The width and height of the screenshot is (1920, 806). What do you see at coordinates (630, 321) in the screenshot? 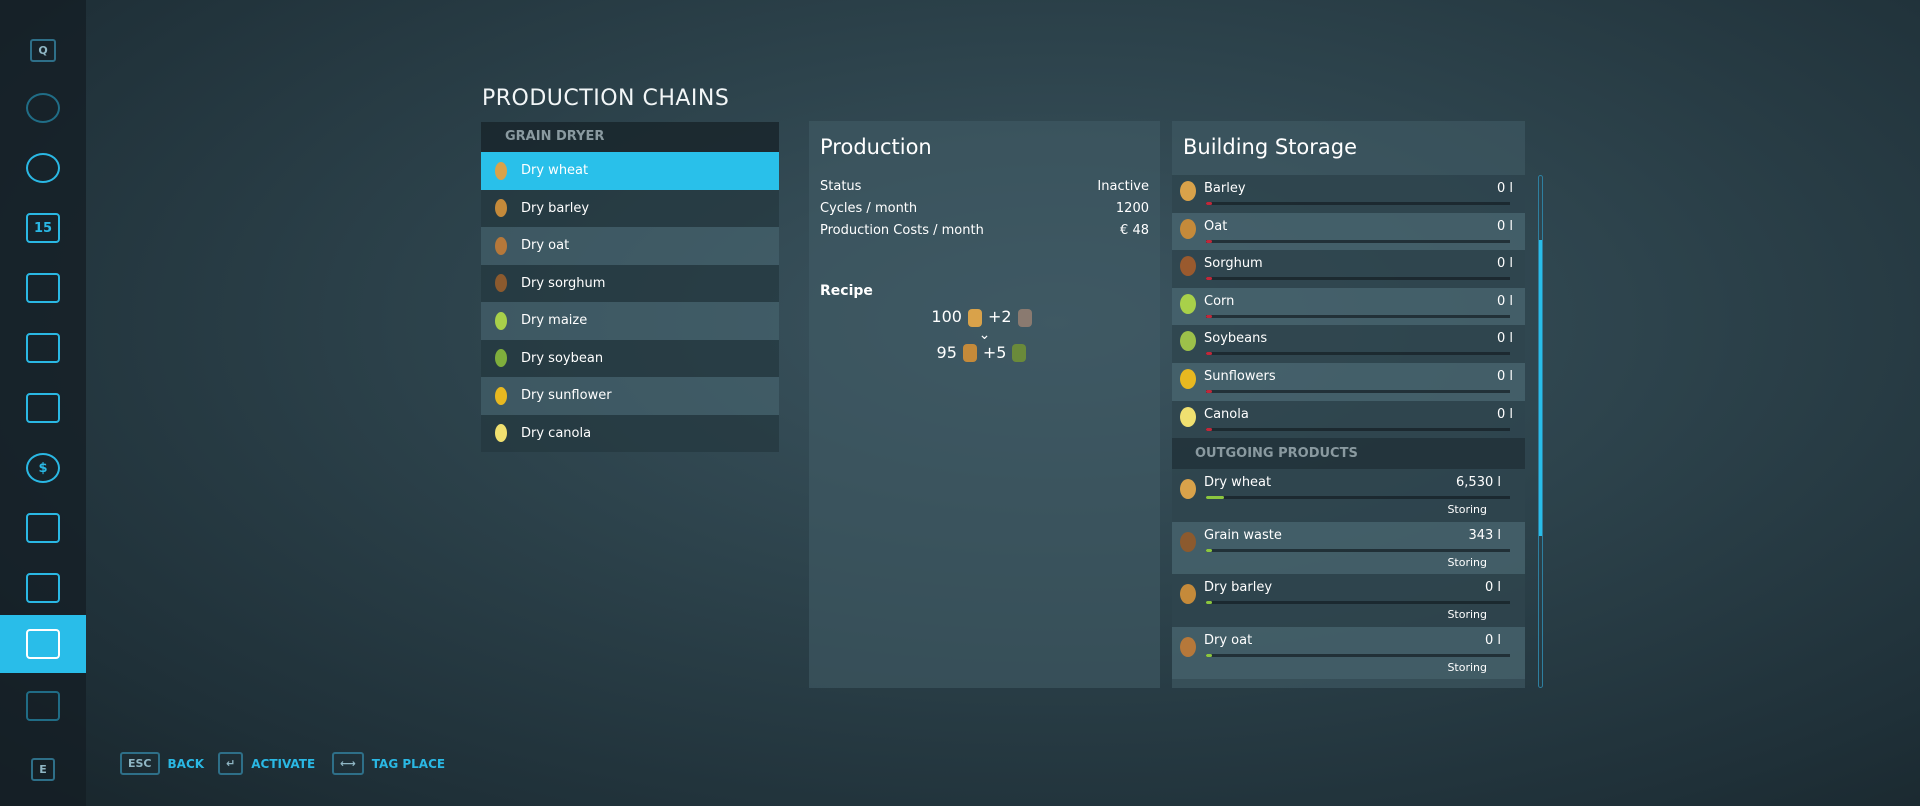
I see `chain-item: Dry maize` at bounding box center [630, 321].